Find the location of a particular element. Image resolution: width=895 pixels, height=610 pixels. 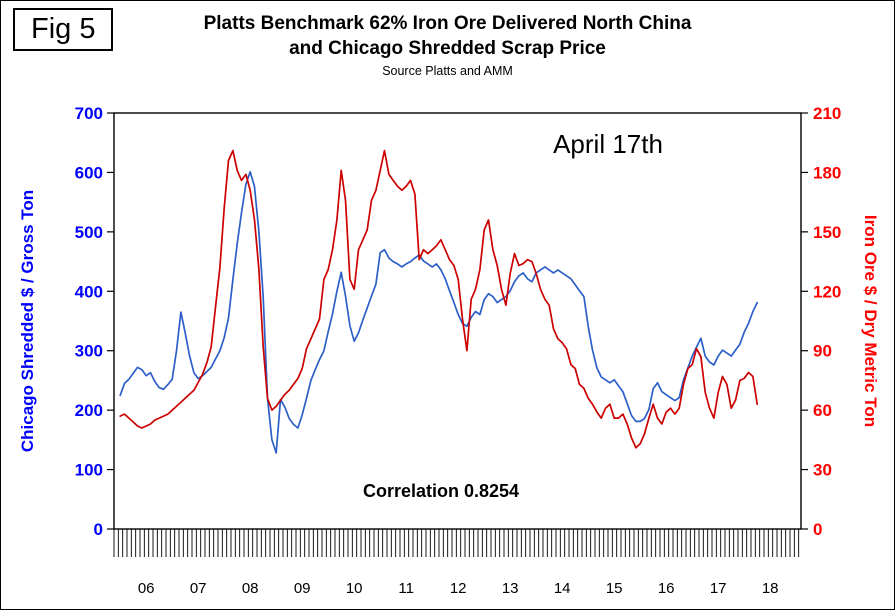

x-axis-year-label: 12 is located at coordinates (458, 588).